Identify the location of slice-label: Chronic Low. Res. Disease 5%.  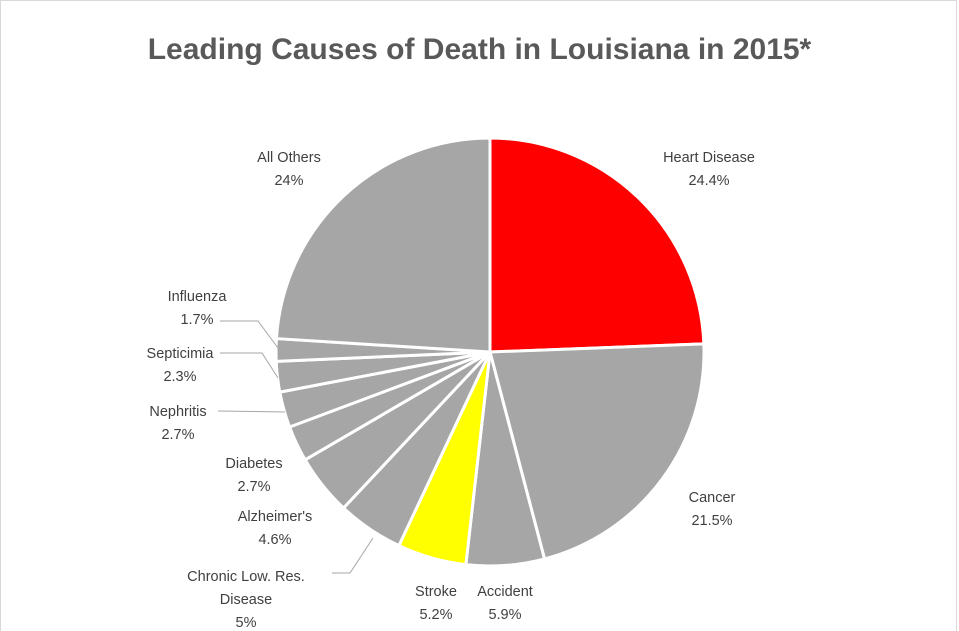
(246, 600).